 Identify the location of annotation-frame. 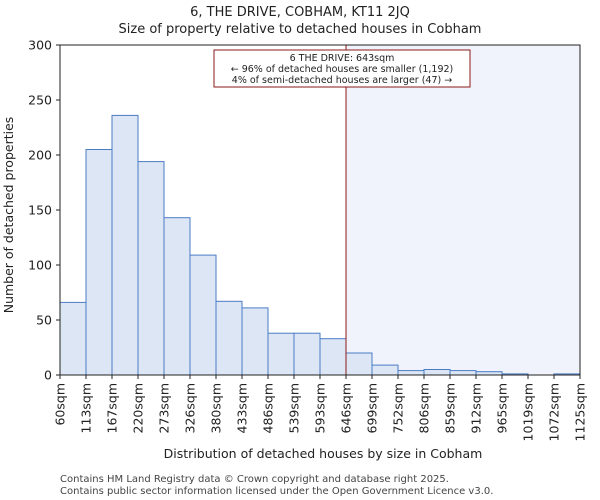
(342, 68).